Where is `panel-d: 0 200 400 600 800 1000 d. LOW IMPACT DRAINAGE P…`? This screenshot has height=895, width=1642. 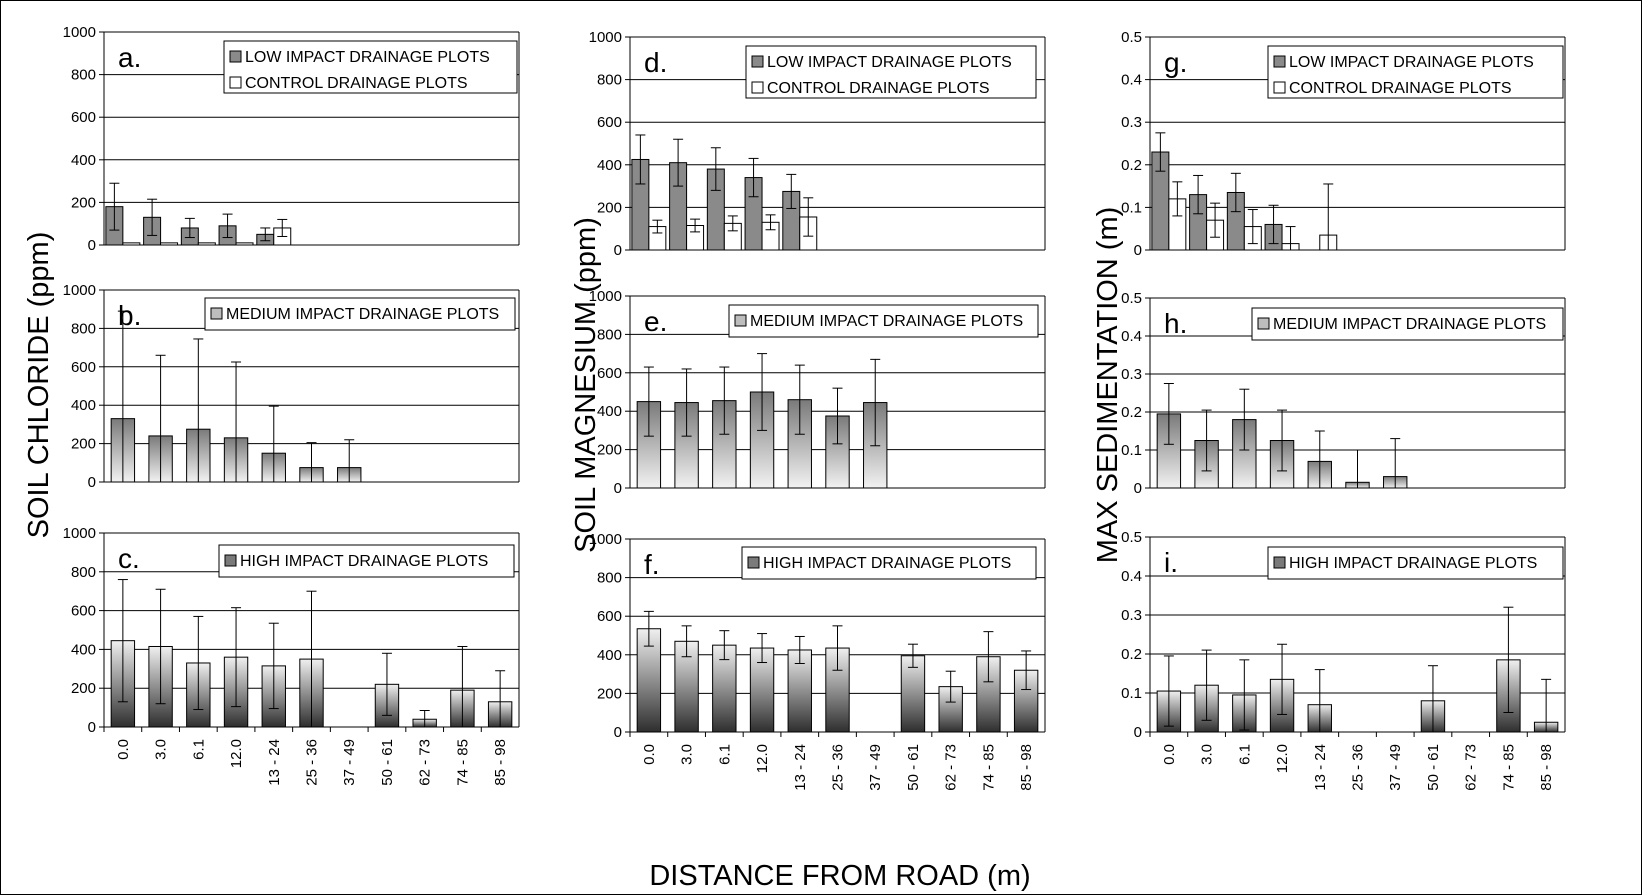 panel-d: 0 200 400 600 800 1000 d. LOW IMPACT DRAINAGE P… is located at coordinates (817, 144).